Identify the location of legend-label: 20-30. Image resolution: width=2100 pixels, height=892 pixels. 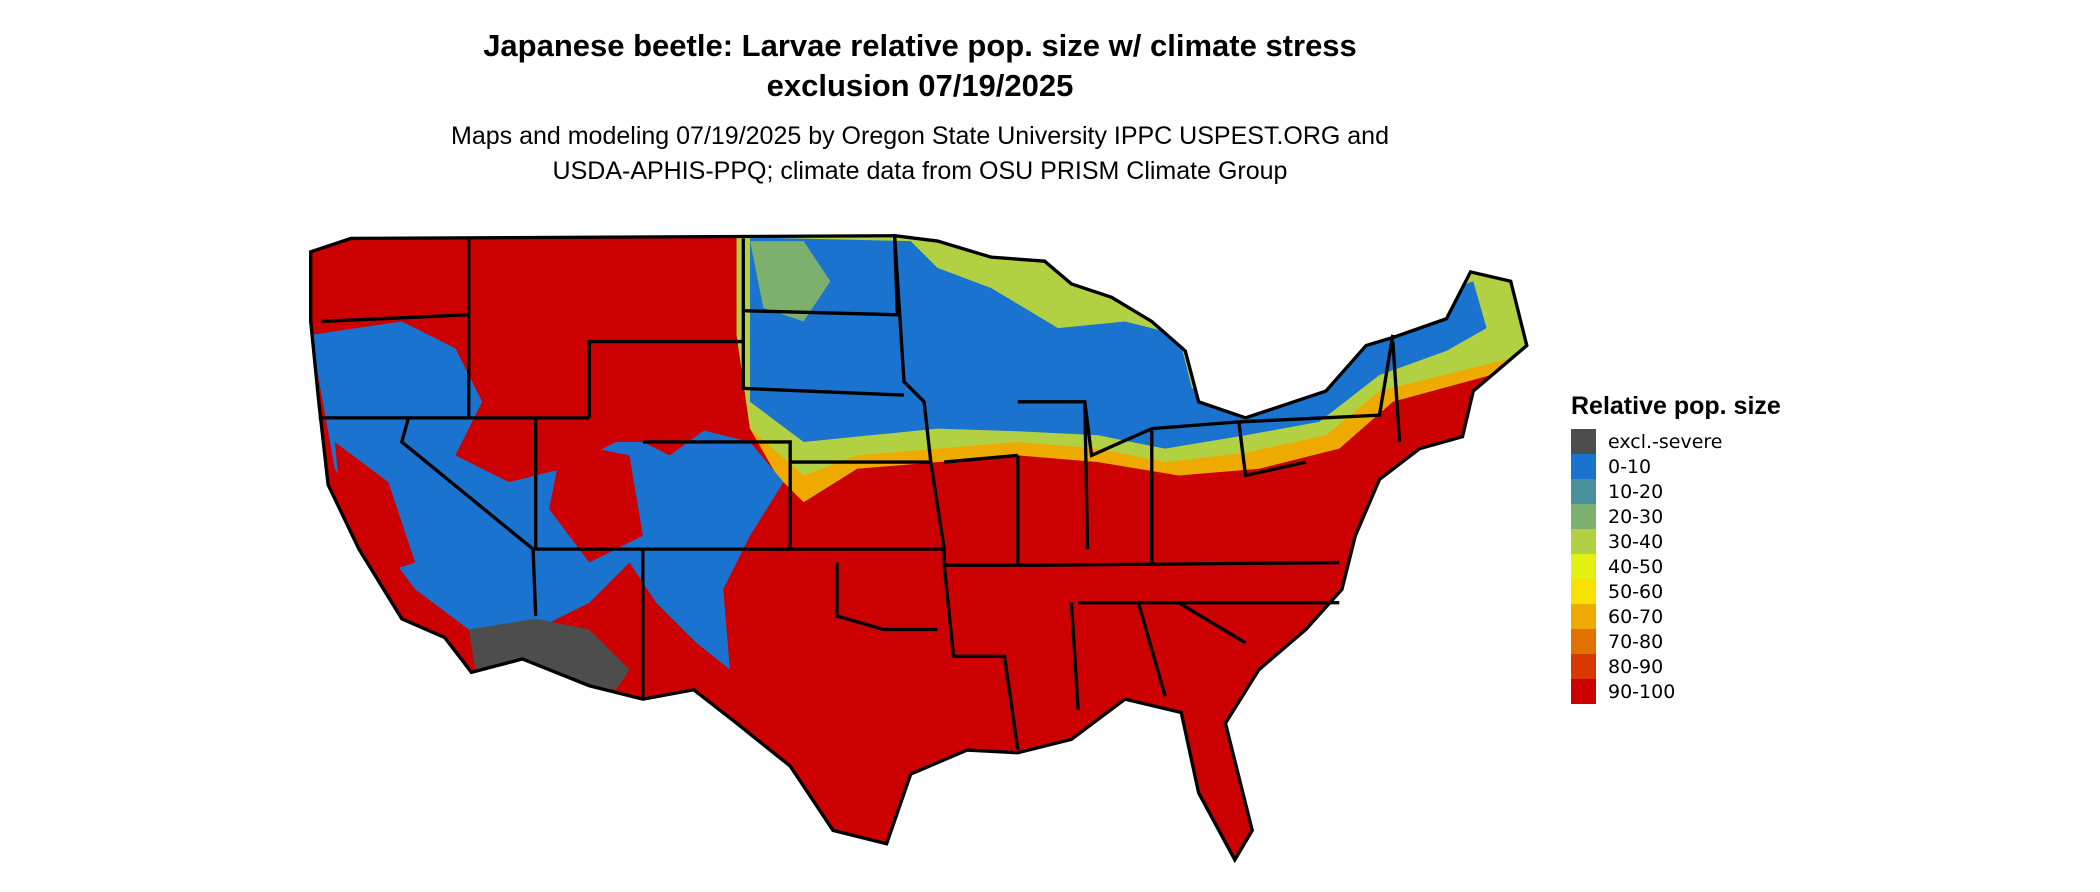
(1636, 516).